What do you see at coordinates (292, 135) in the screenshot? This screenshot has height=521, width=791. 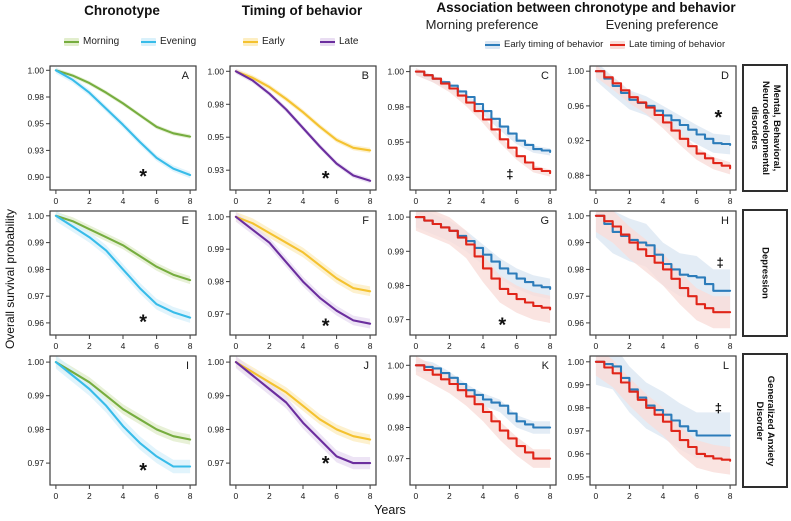 I see `panel-b: 1.00 0.98 0.95 0.93 0 2 4 6 8 B *` at bounding box center [292, 135].